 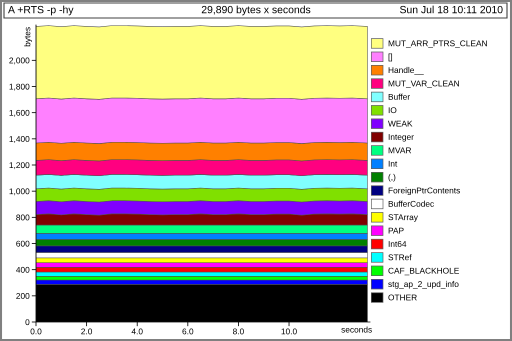 I want to click on y-tick-label: 800, so click(x=23, y=217).